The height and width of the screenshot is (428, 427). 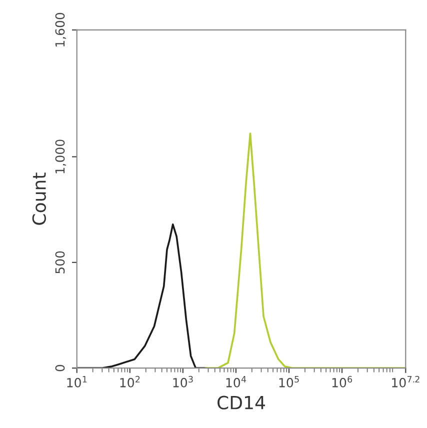 I want to click on y-axis-title: Count, so click(x=39, y=198).